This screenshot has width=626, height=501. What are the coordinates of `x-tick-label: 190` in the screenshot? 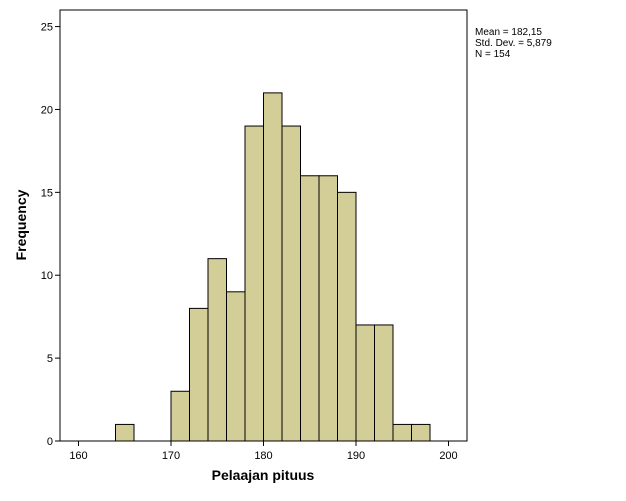 It's located at (356, 456).